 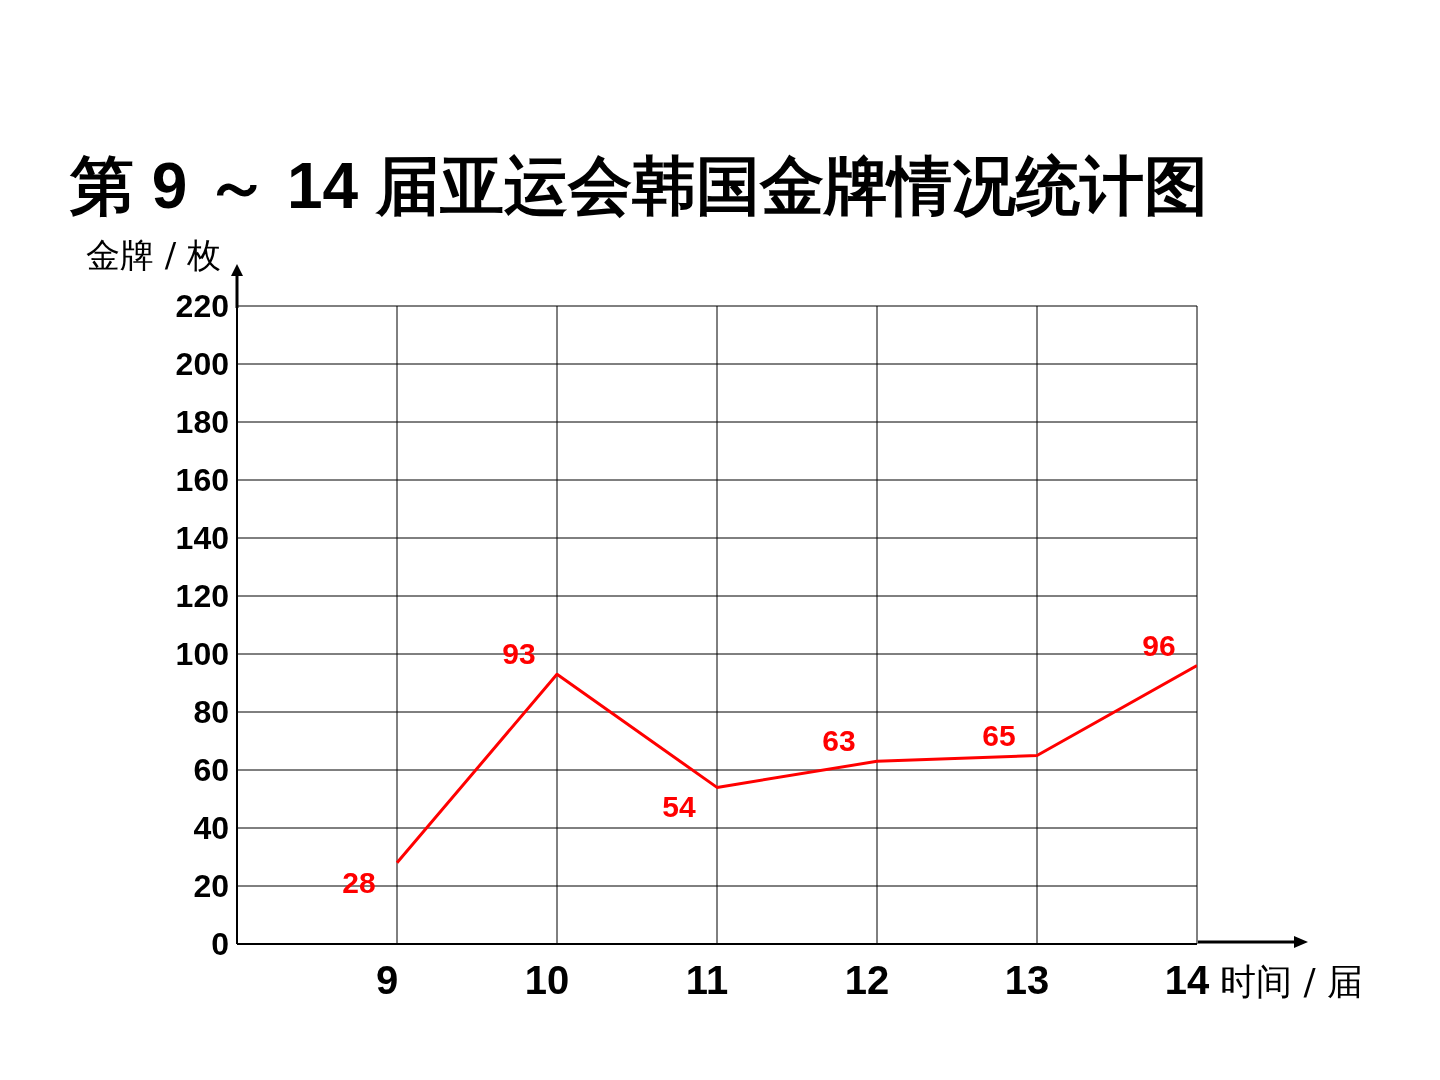 What do you see at coordinates (1187, 980) in the screenshot?
I see `x-tick-label: 14` at bounding box center [1187, 980].